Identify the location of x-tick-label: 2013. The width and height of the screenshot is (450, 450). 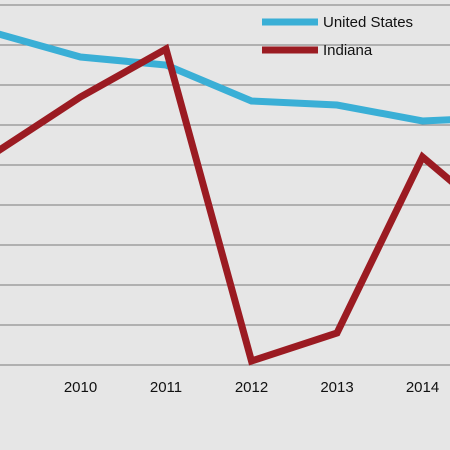
(336, 387).